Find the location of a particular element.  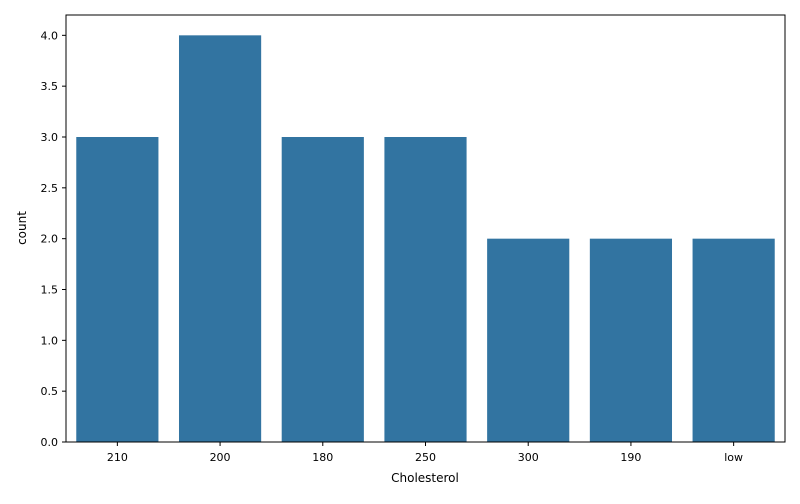

y-tick-label: 2.5 is located at coordinates (50, 188).